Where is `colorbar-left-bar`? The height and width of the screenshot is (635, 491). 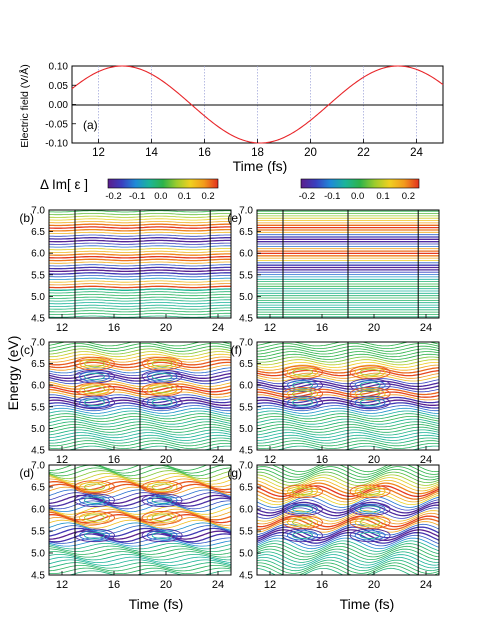 colorbar-left-bar is located at coordinates (163, 183).